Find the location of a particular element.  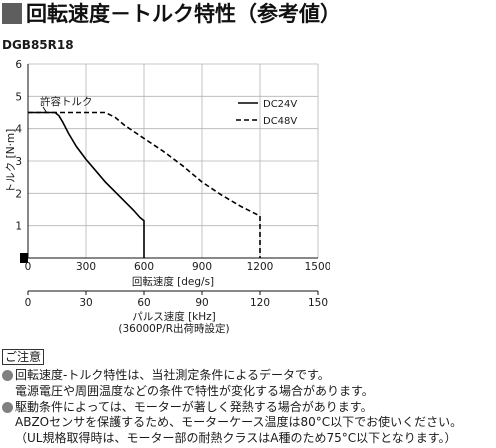

pulse-speed-axis: 0 30 60 90 120 150 is located at coordinates (176, 299).